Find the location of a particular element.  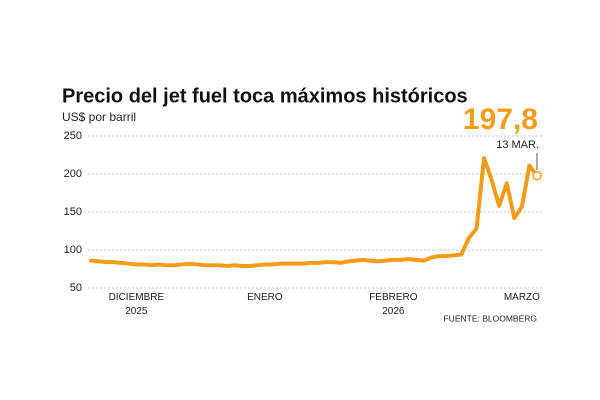

y-tick-label: 100 is located at coordinates (73, 250).